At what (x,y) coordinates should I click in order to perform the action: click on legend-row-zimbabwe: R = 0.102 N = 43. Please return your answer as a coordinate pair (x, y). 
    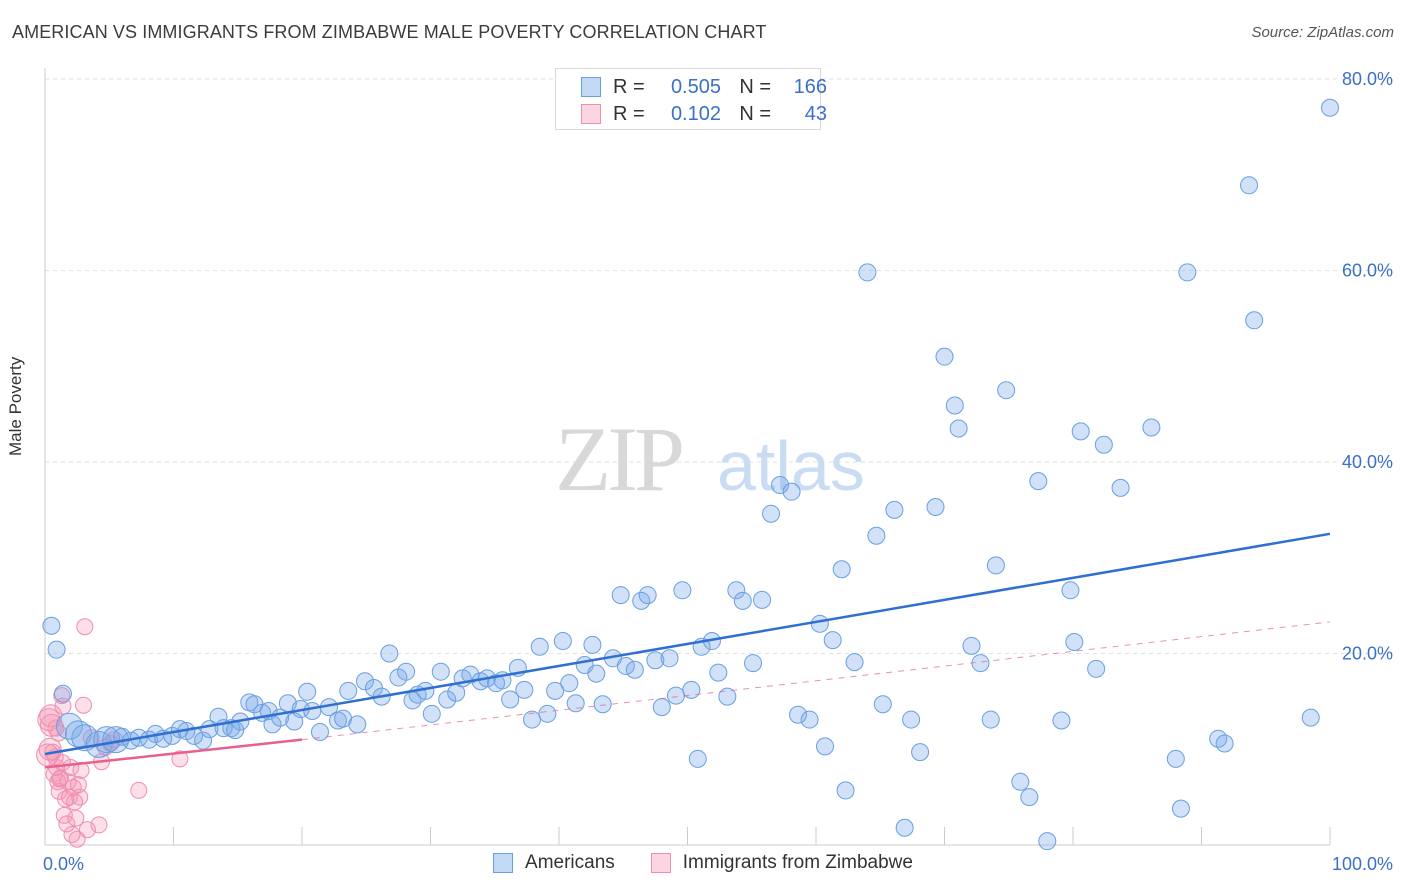
    Looking at the image, I should click on (691, 114).